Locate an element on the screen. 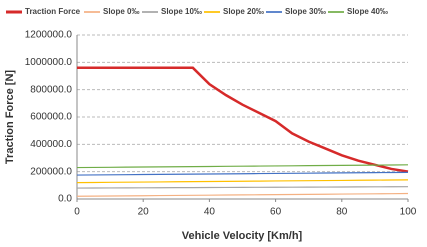 The image size is (427, 247). y-tick-label: 1200000.0 is located at coordinates (49, 35).